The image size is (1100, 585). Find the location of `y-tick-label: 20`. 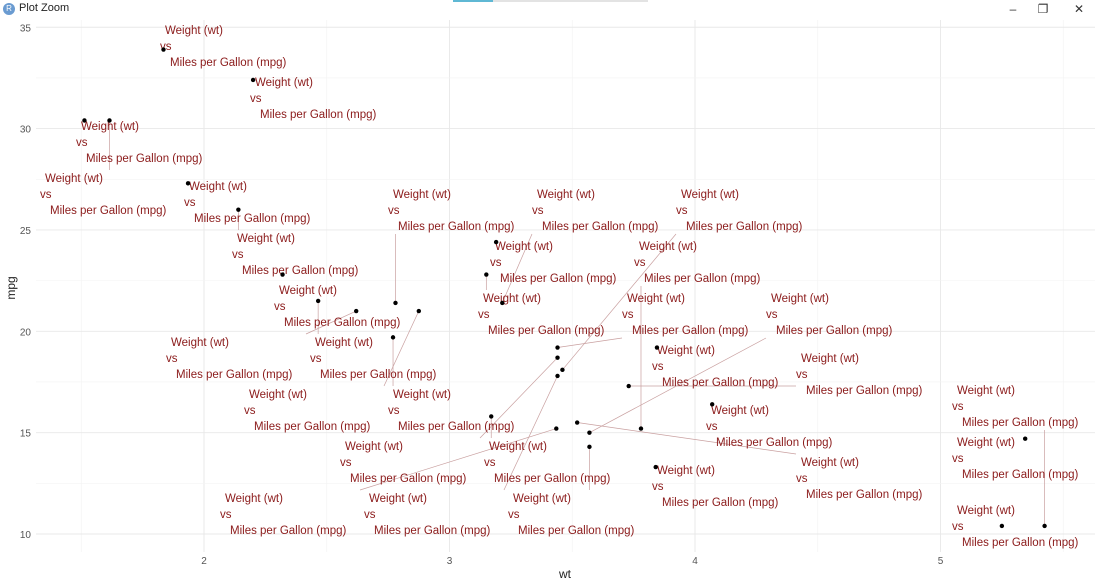

y-tick-label: 20 is located at coordinates (26, 332).